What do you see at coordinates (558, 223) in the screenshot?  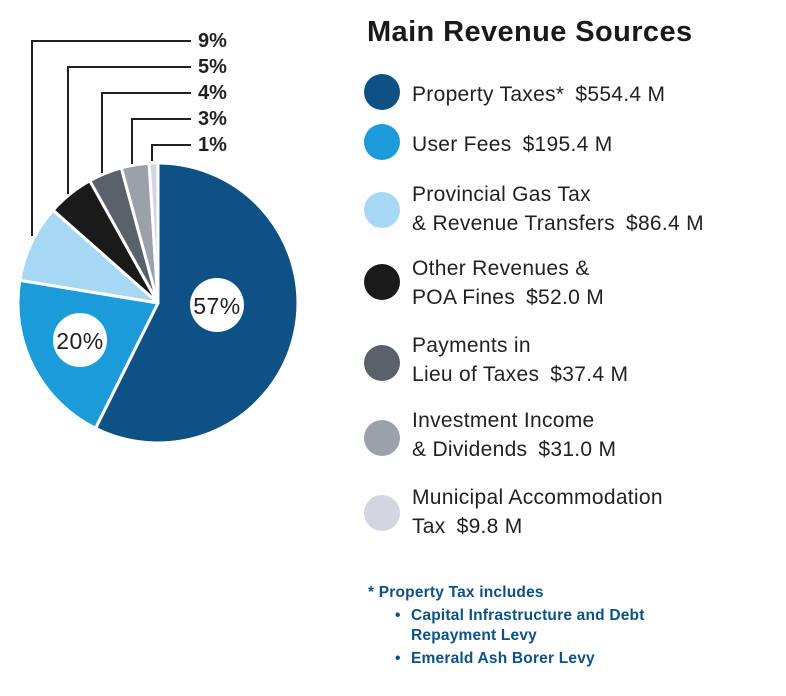 I see `legend-item-label-line: & Revenue Transfers $86.4 M` at bounding box center [558, 223].